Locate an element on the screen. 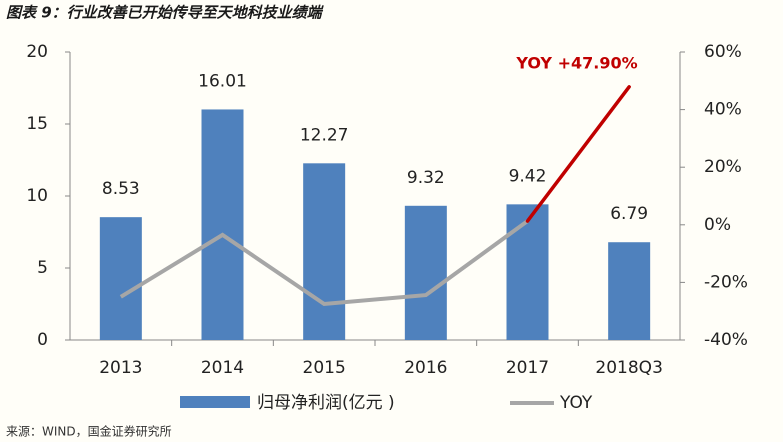 The image size is (783, 442). data-label: 6.79 is located at coordinates (629, 214).